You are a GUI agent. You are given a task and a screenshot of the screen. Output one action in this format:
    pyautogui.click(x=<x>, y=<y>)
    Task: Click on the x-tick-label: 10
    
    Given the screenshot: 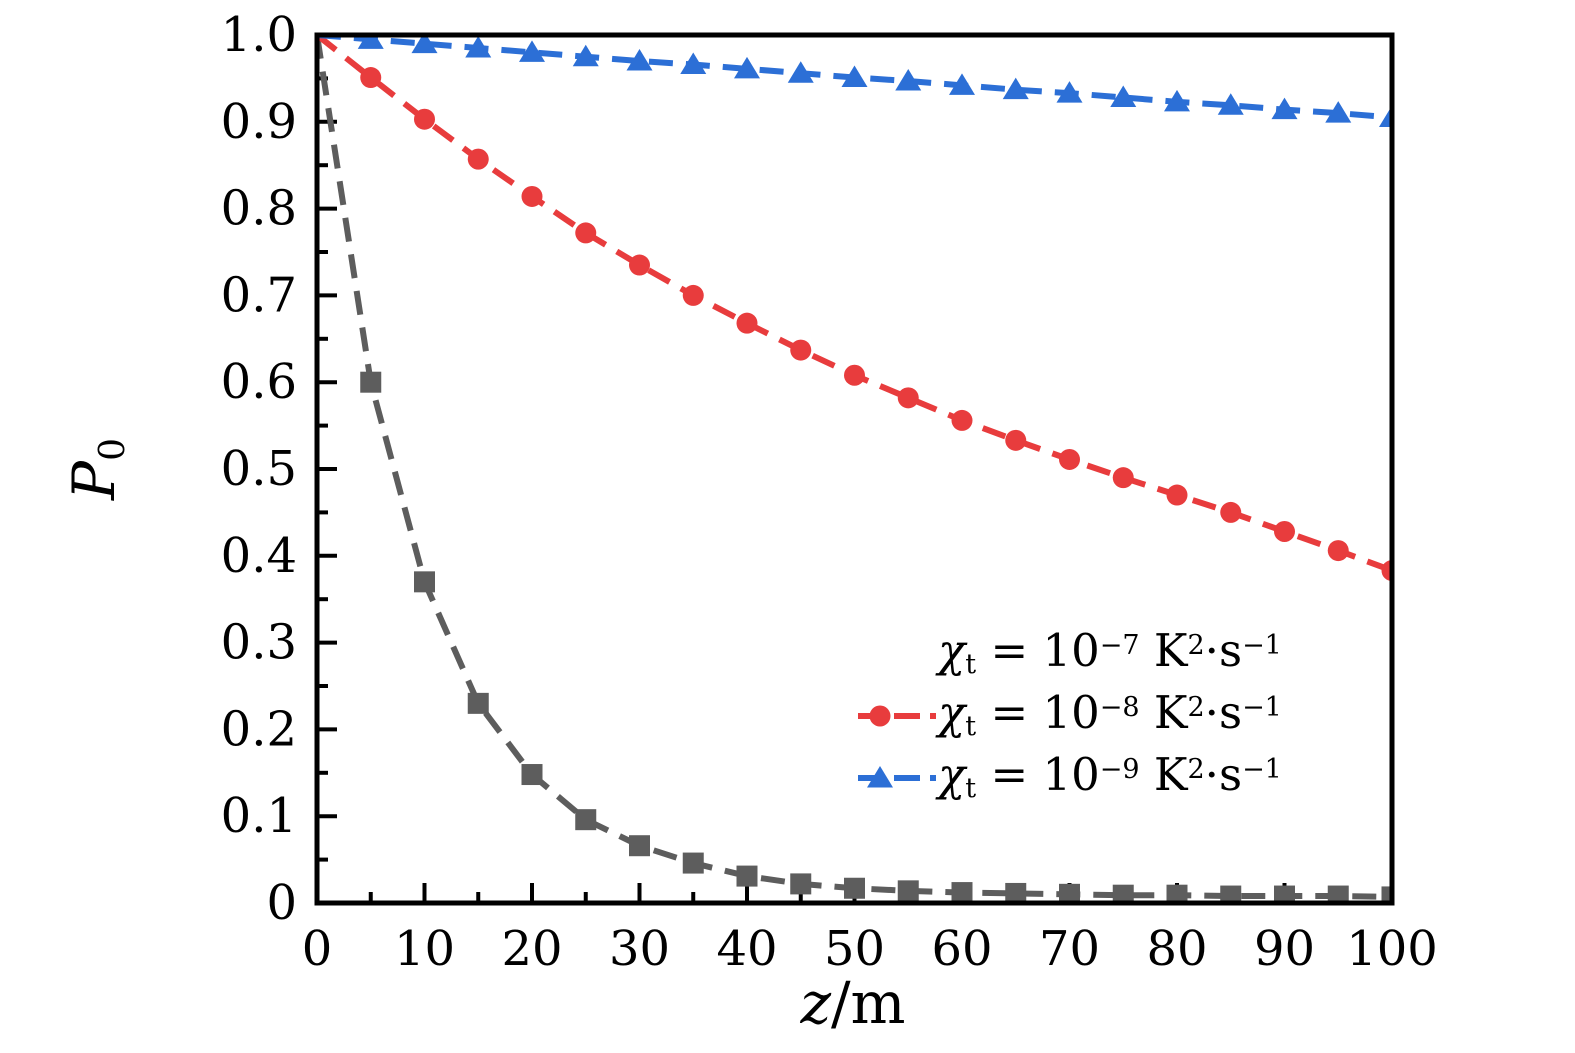 What is the action you would take?
    pyautogui.click(x=424, y=949)
    